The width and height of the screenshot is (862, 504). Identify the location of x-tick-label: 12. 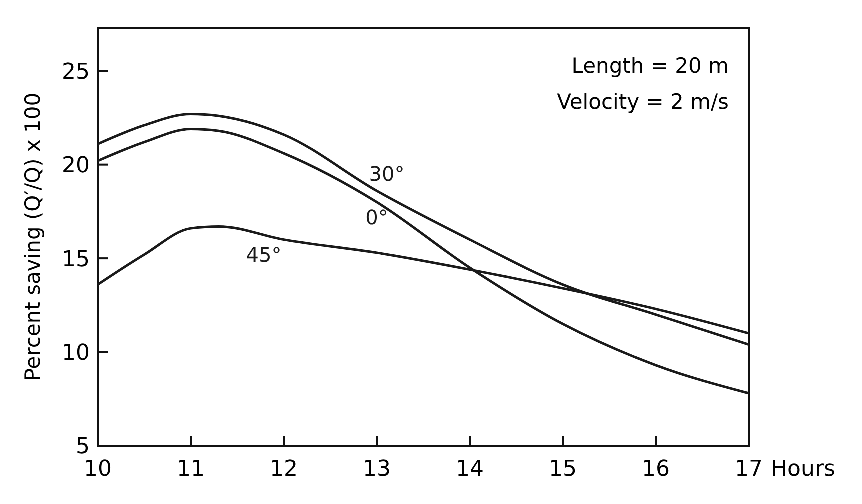
(284, 469).